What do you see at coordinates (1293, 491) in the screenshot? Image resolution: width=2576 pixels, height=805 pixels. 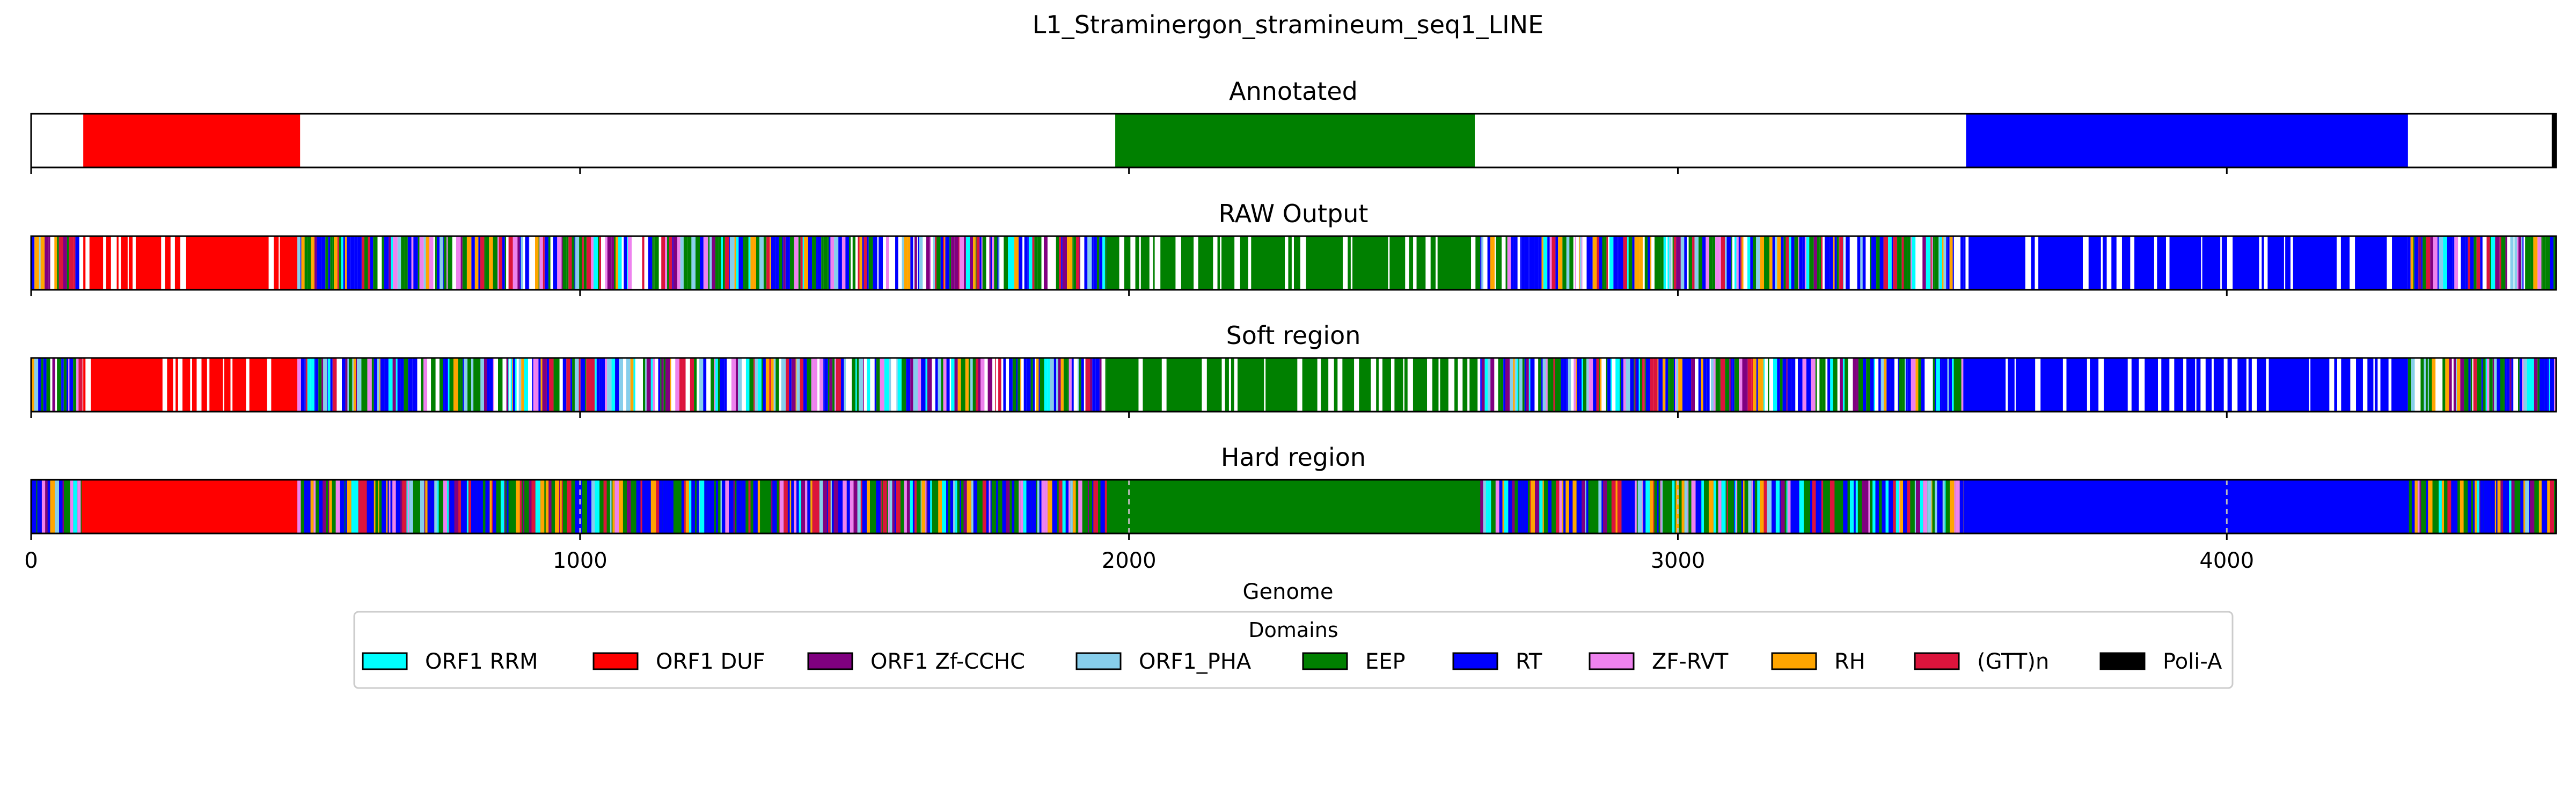 I see `panel-hard-region: Hard region` at bounding box center [1293, 491].